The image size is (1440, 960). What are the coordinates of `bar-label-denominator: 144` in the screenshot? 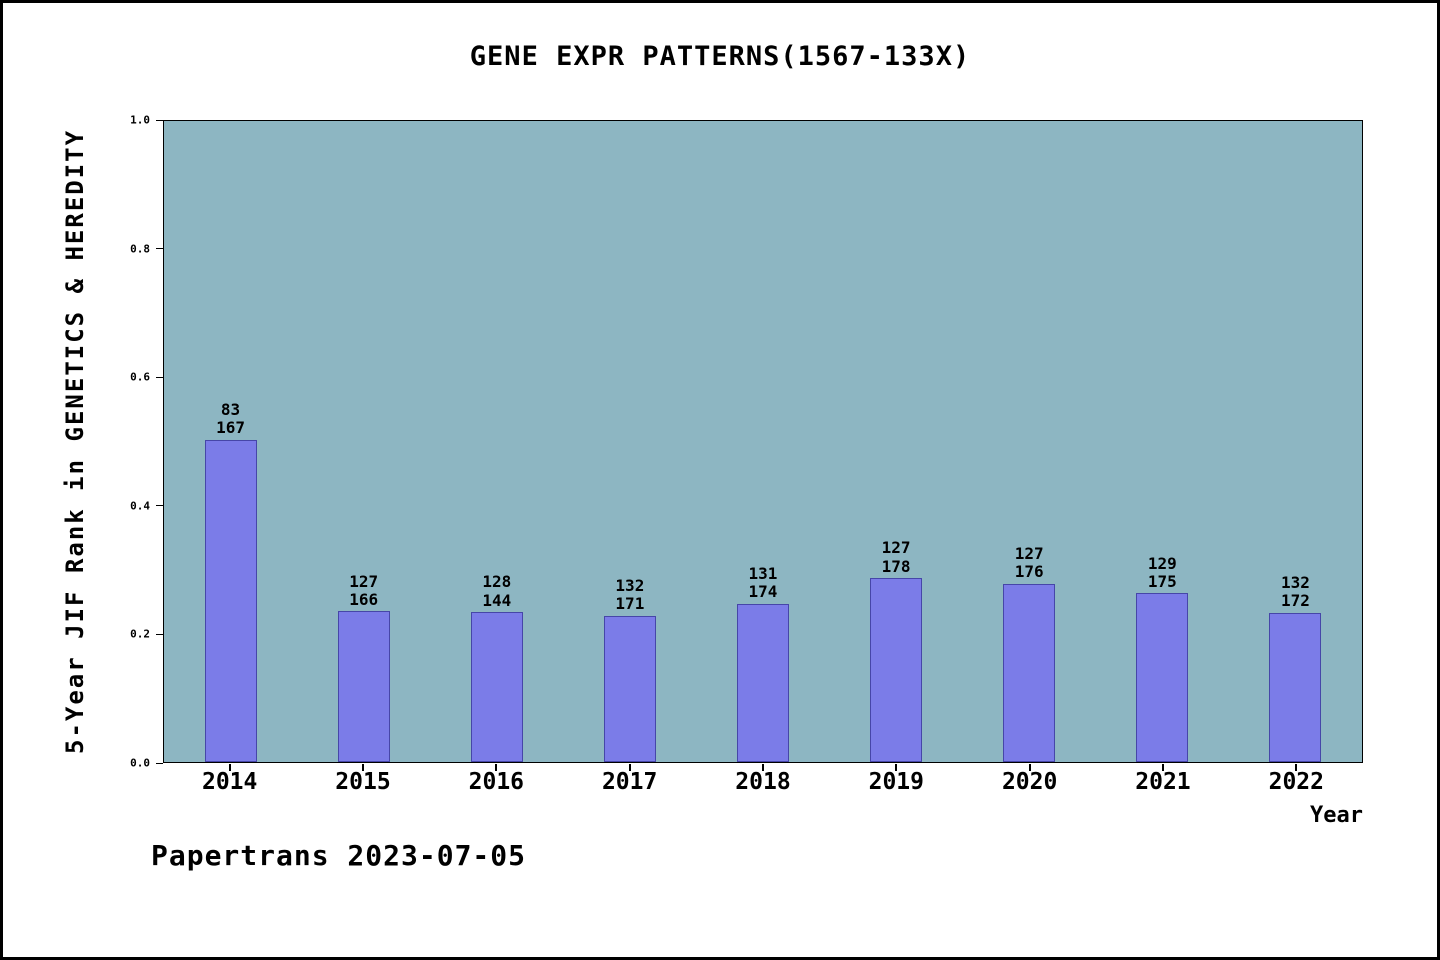 It's located at (497, 600).